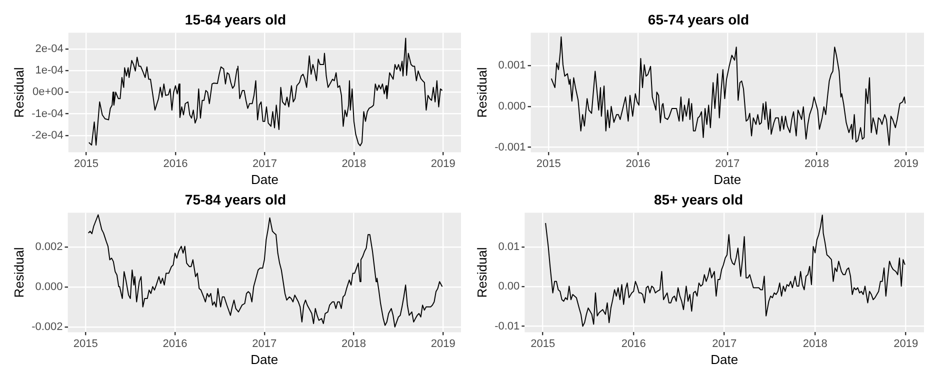 The image size is (943, 377). What do you see at coordinates (48, 135) in the screenshot?
I see `y-tick-label: -2e-04` at bounding box center [48, 135].